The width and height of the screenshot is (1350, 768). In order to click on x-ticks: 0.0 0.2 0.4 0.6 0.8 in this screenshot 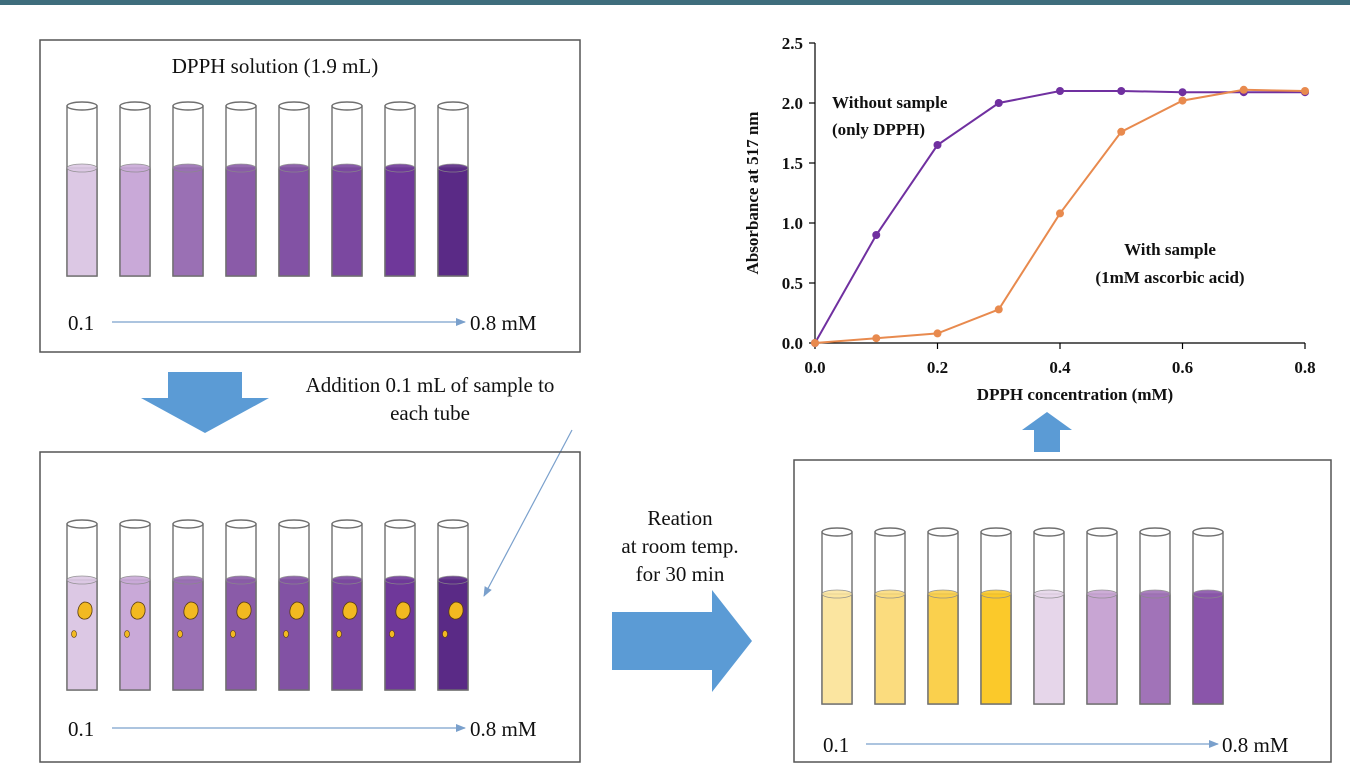, I will do `click(1060, 360)`.